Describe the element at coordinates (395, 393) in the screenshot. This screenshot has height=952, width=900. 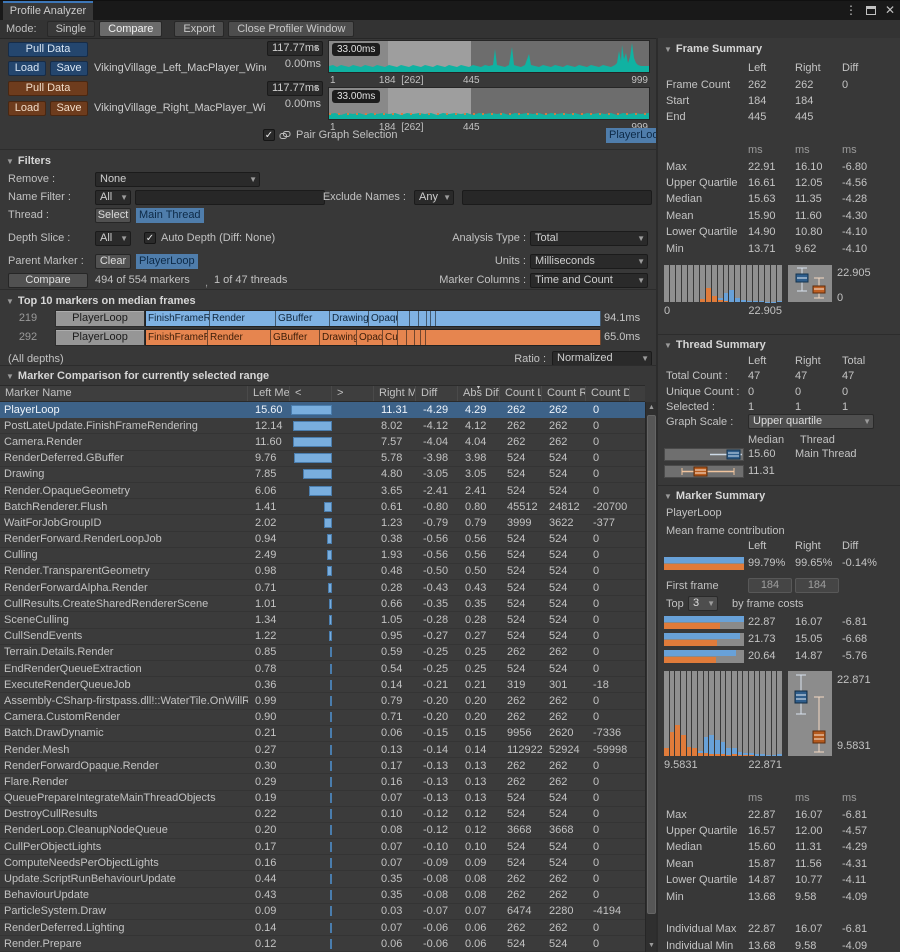
I see `column-header: Right Med` at that location.